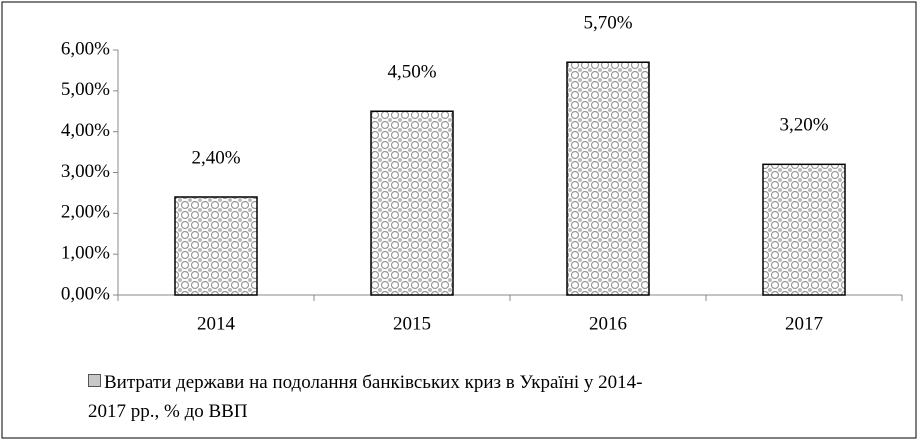  Describe the element at coordinates (411, 72) in the screenshot. I see `data-label: 4,50%` at that location.